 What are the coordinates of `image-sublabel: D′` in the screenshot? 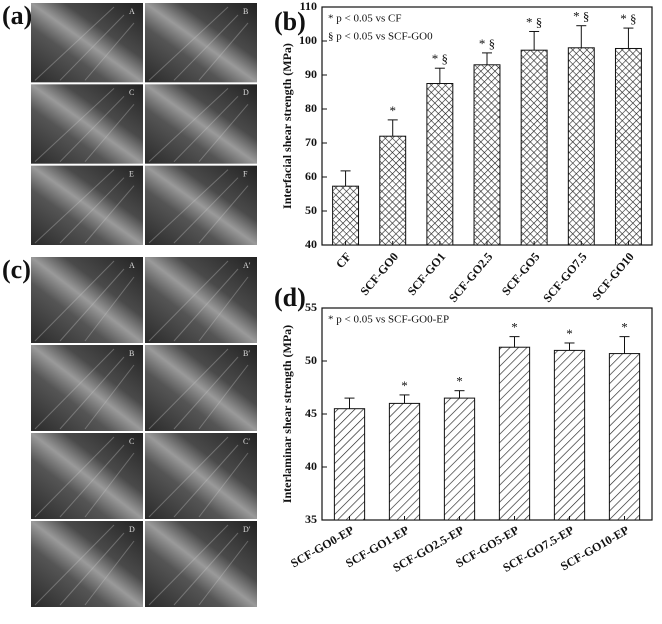 It's located at (247, 529).